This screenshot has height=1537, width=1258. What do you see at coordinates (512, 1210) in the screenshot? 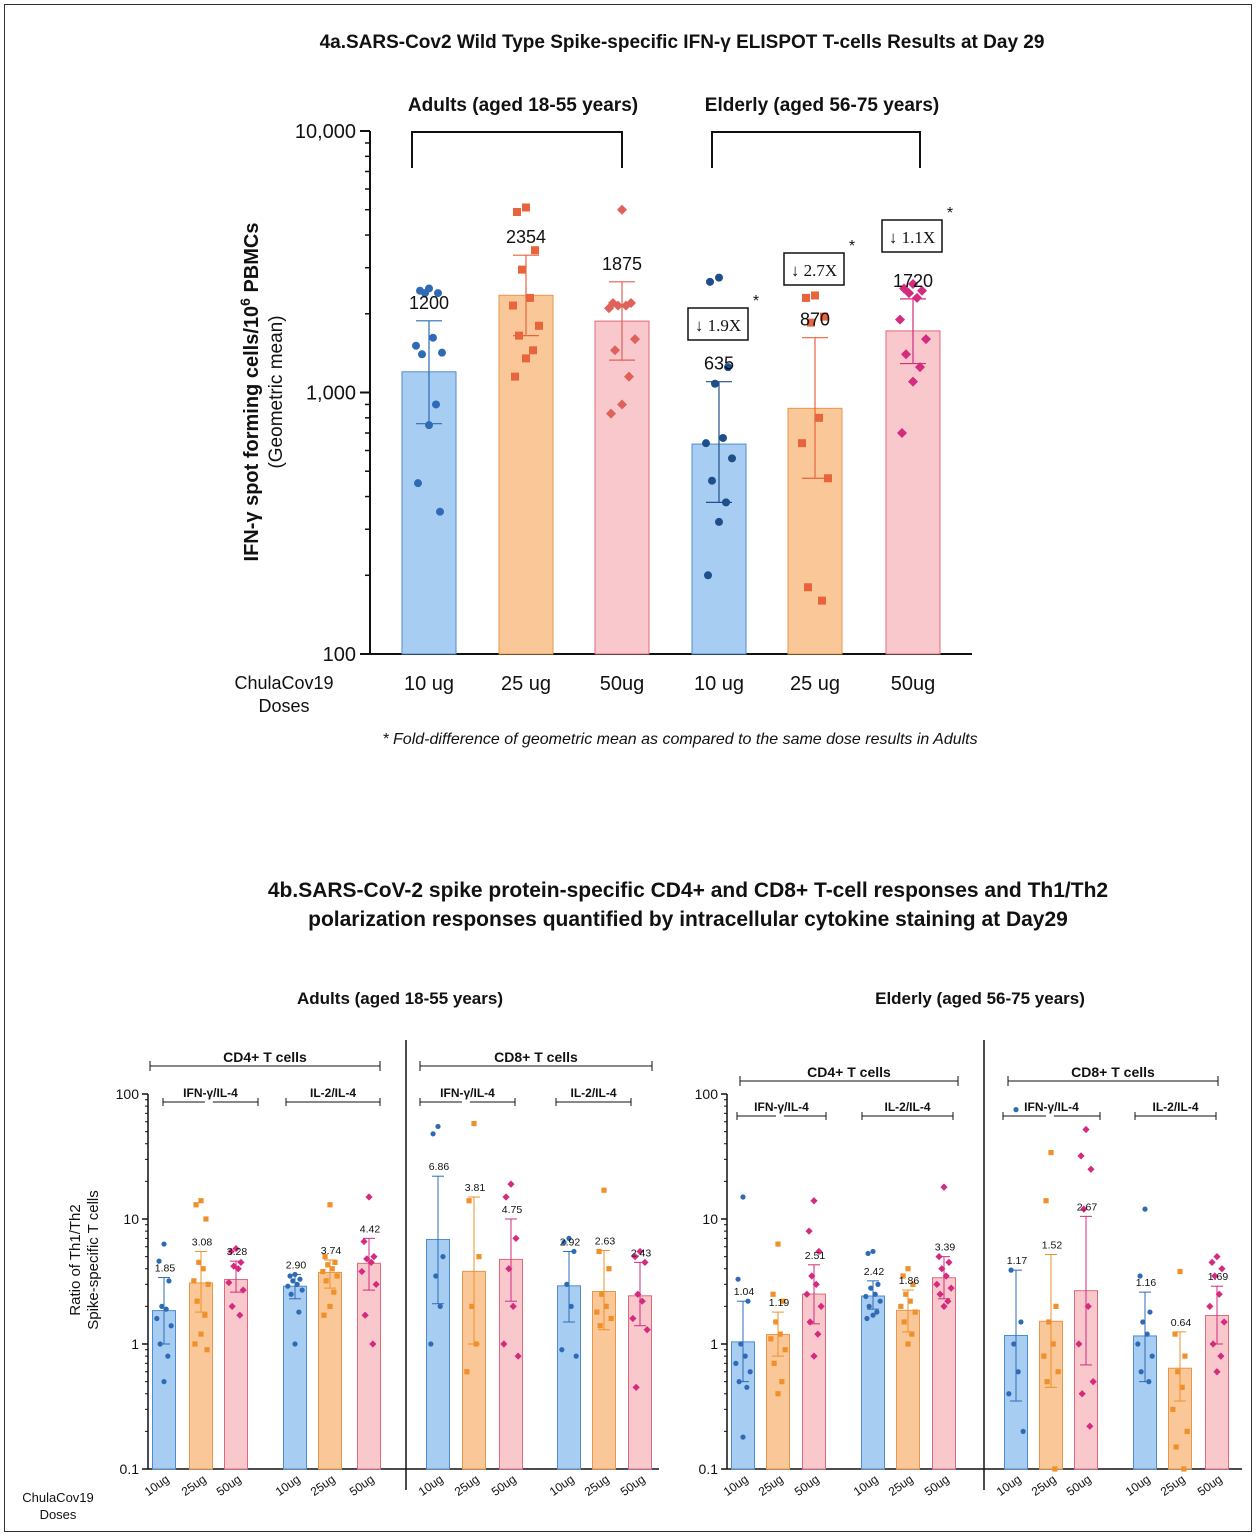
I see `bar-value-label: 4.75` at bounding box center [512, 1210].